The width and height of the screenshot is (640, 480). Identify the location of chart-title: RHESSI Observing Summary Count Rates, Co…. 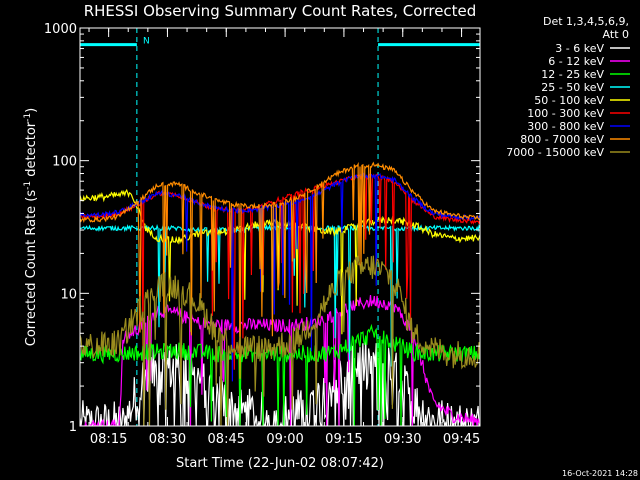
(280, 11).